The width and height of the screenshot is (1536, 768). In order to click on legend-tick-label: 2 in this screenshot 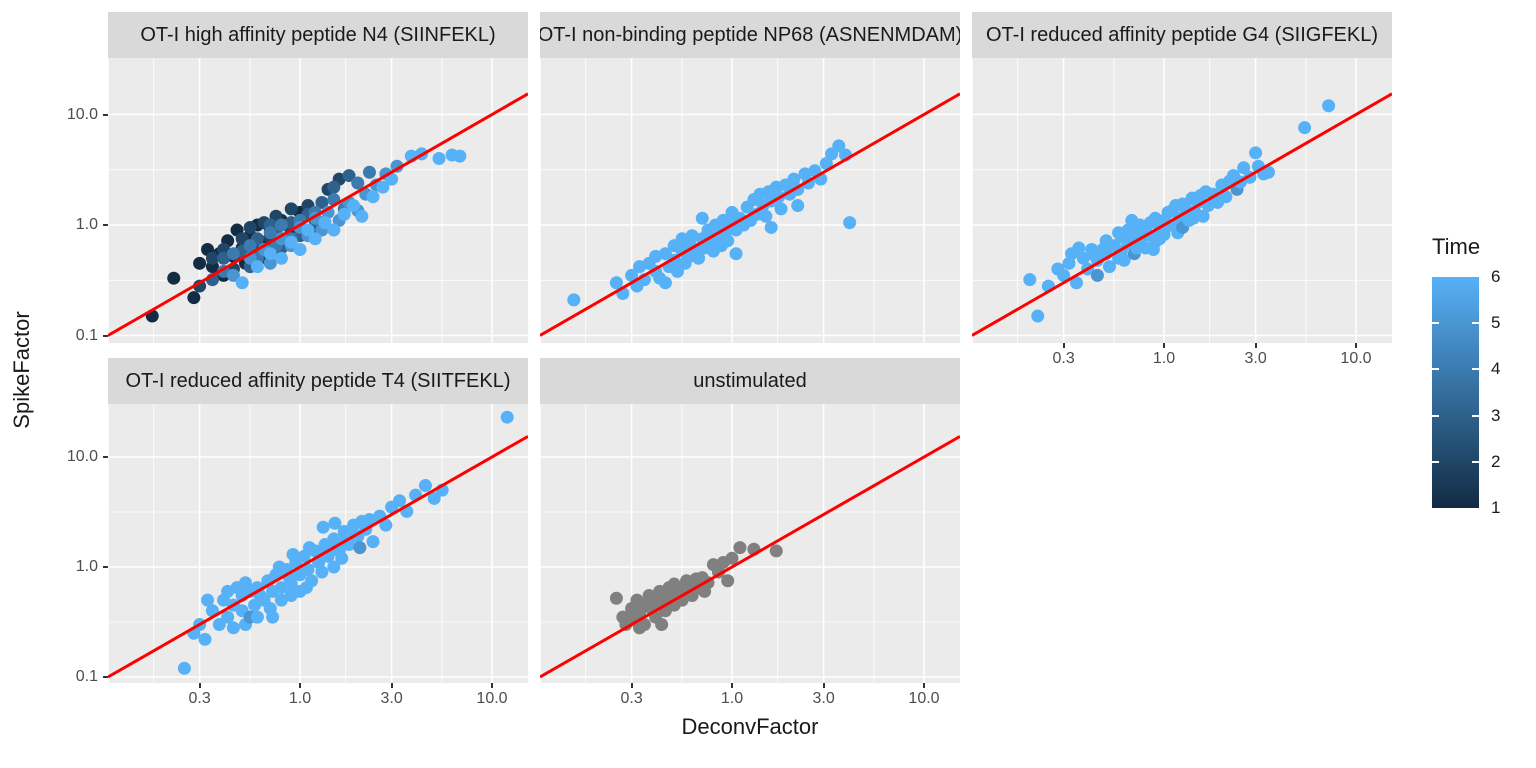, I will do `click(1496, 461)`.